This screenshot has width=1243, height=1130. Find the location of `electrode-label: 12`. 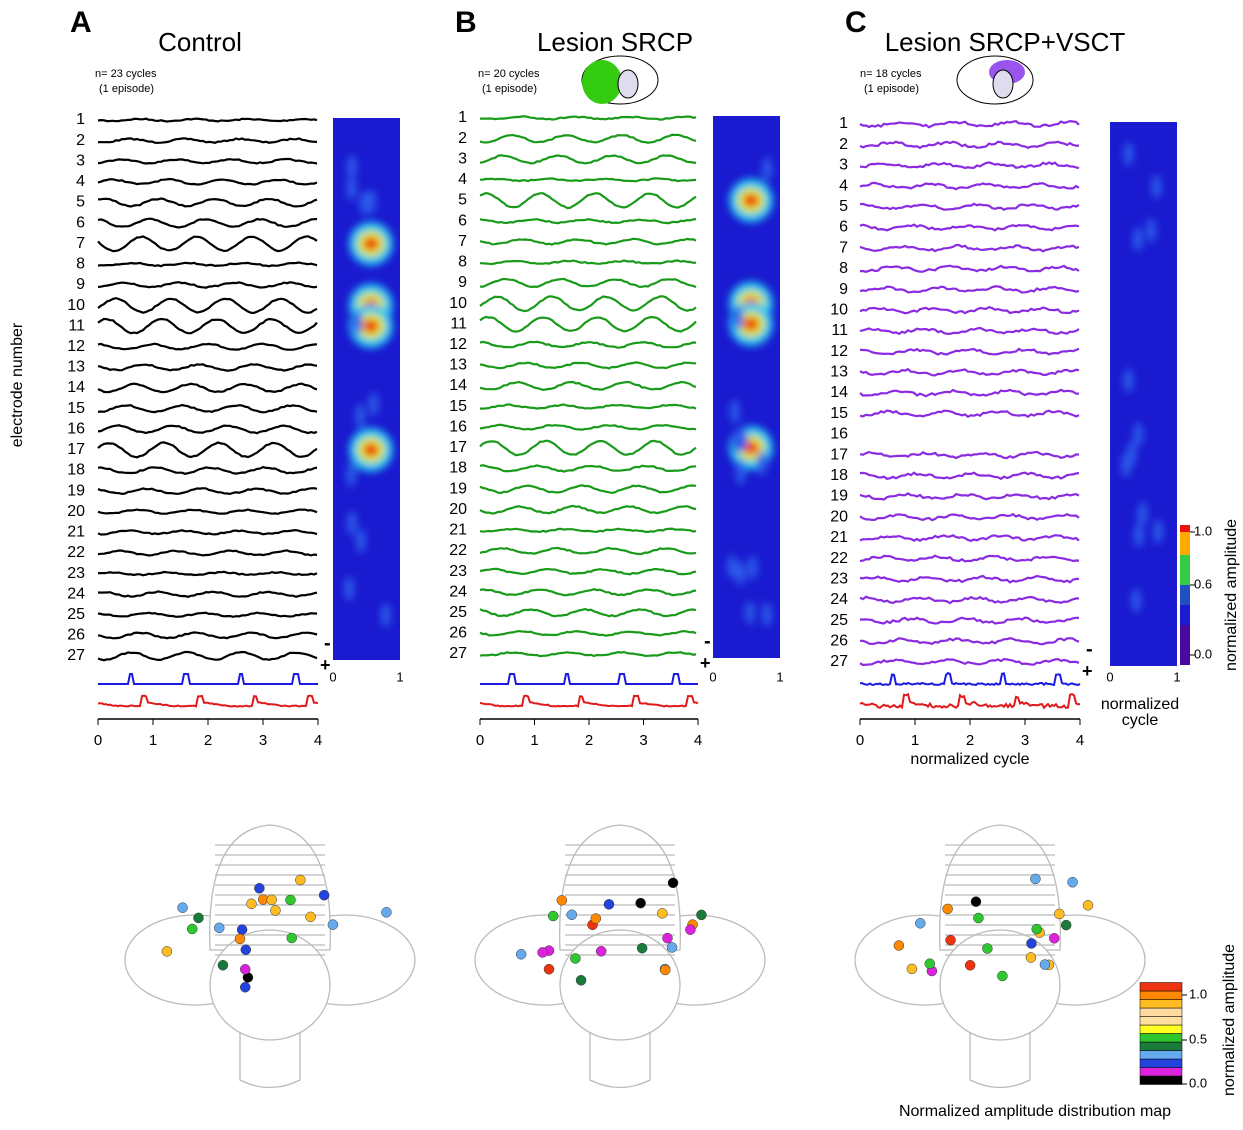

electrode-label: 12 is located at coordinates (458, 344).